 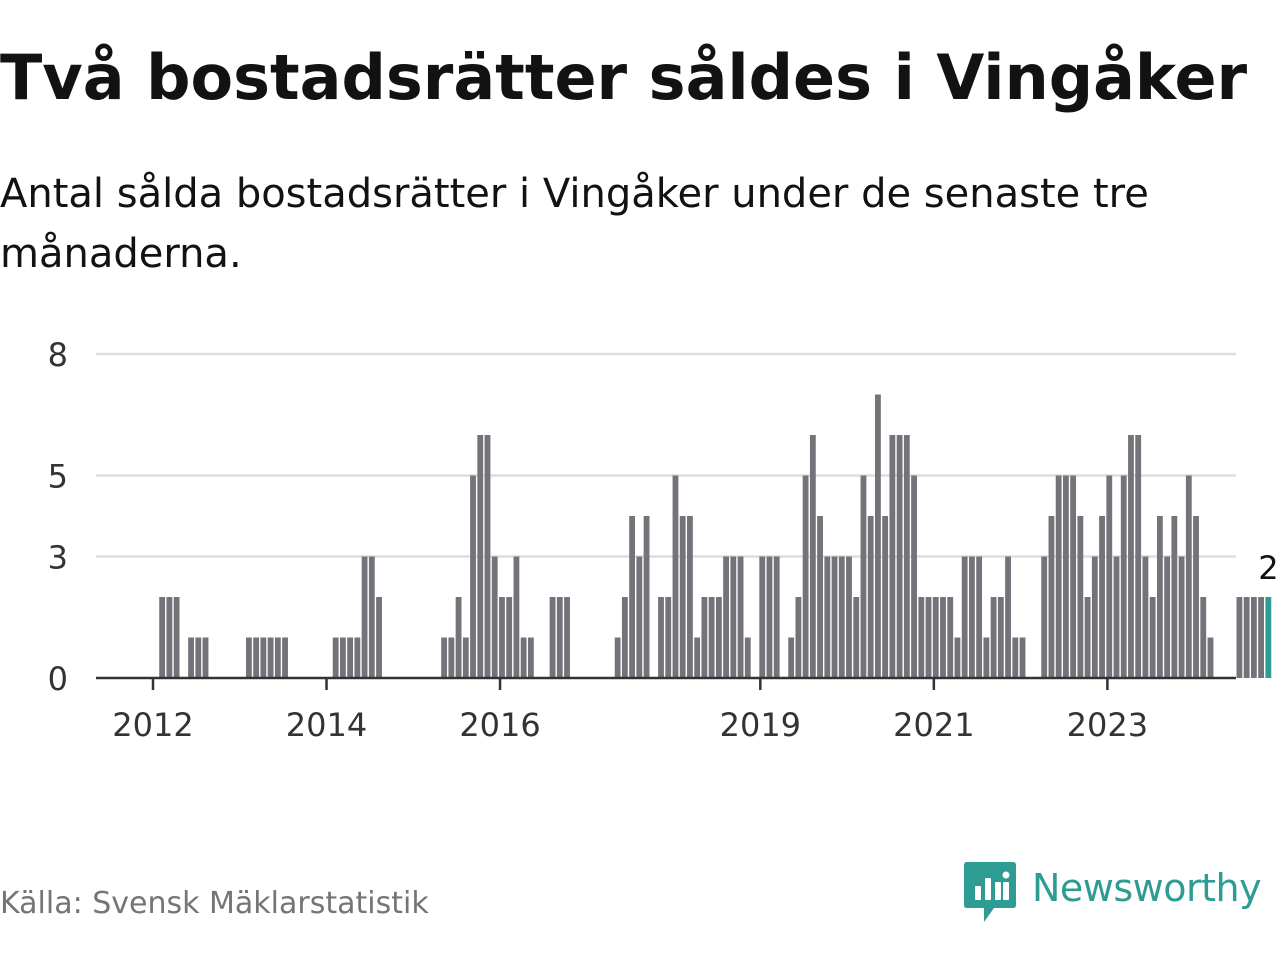 I want to click on x-tick-label: 2014, so click(x=326, y=723).